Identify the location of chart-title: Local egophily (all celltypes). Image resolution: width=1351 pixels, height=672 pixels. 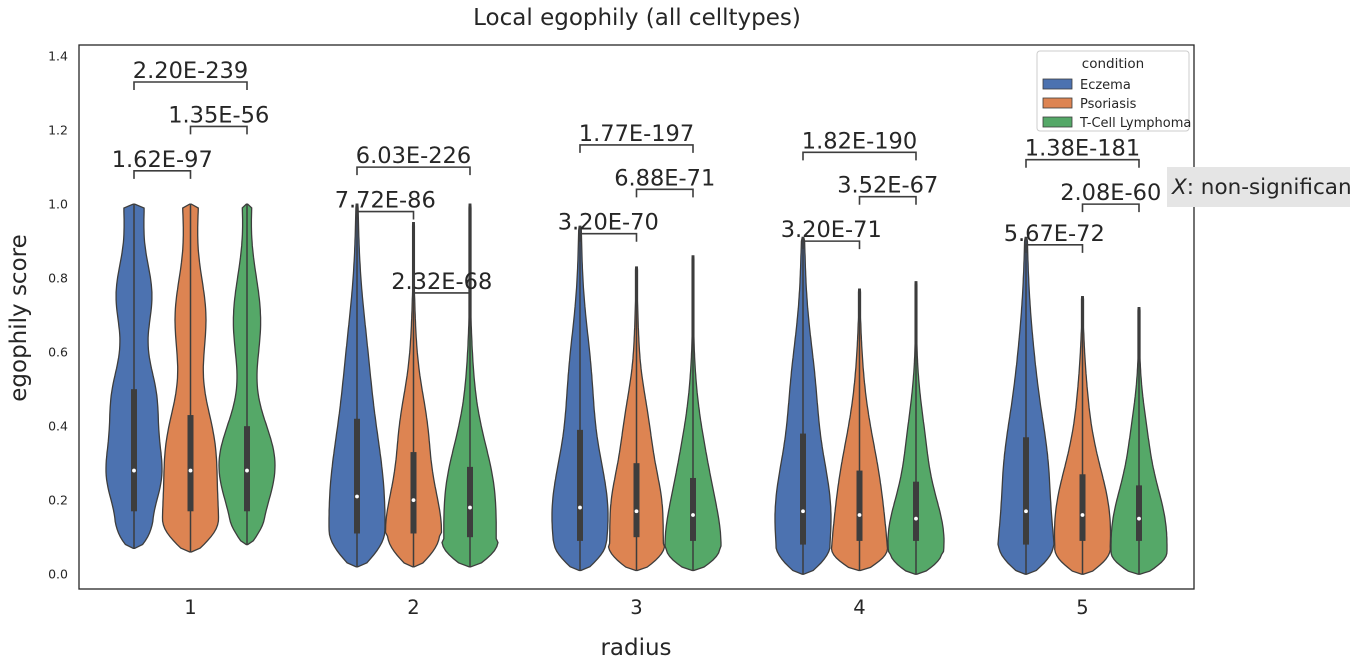
(637, 18).